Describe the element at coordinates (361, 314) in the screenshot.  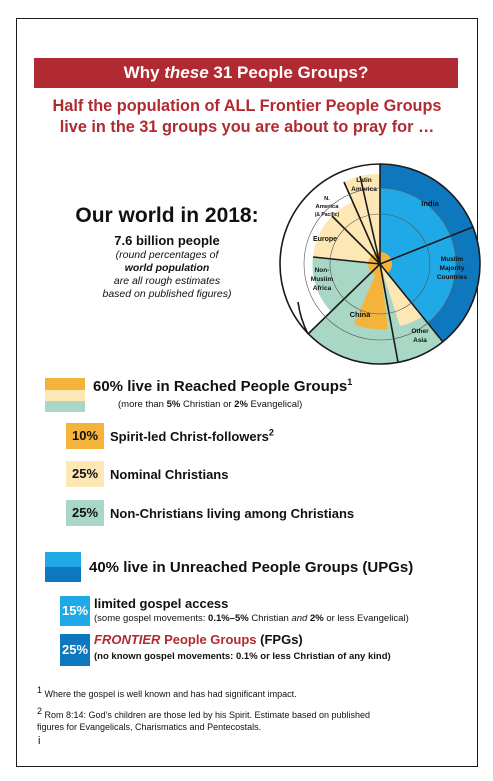
I see `label-china: China` at that location.